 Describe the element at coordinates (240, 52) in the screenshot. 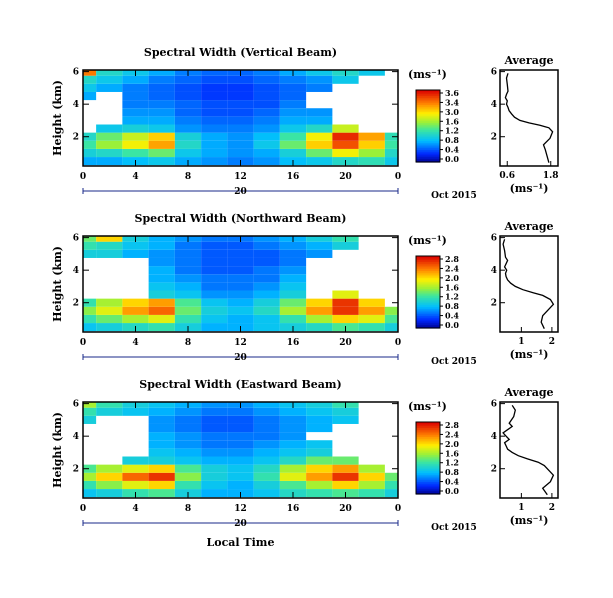

I see `heatmap-title: Spectral Width (Vertical Beam)` at that location.